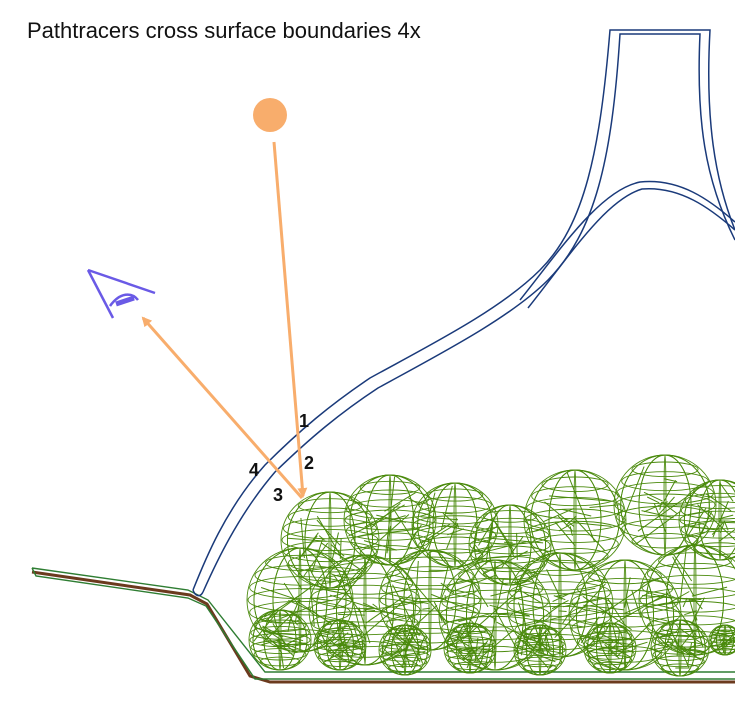 This screenshot has width=735, height=710. I want to click on crossing-label-3: 3, so click(278, 495).